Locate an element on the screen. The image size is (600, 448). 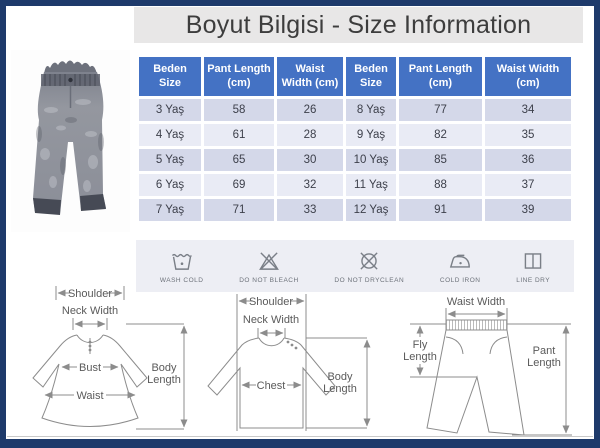
page-title: Boyut Bilgisi - Size Information is located at coordinates (358, 25).